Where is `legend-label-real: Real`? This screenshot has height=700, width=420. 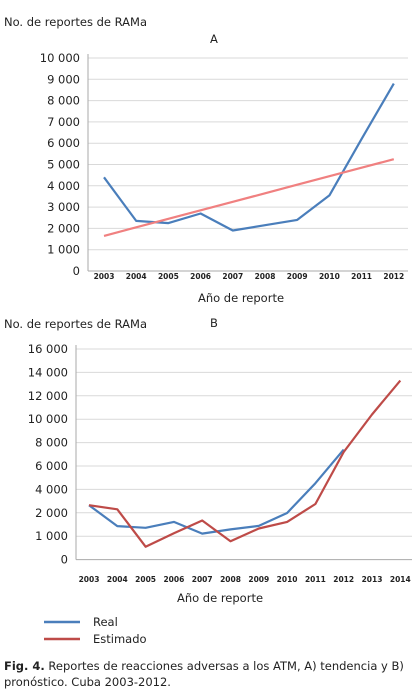 legend-label-real: Real is located at coordinates (105, 622).